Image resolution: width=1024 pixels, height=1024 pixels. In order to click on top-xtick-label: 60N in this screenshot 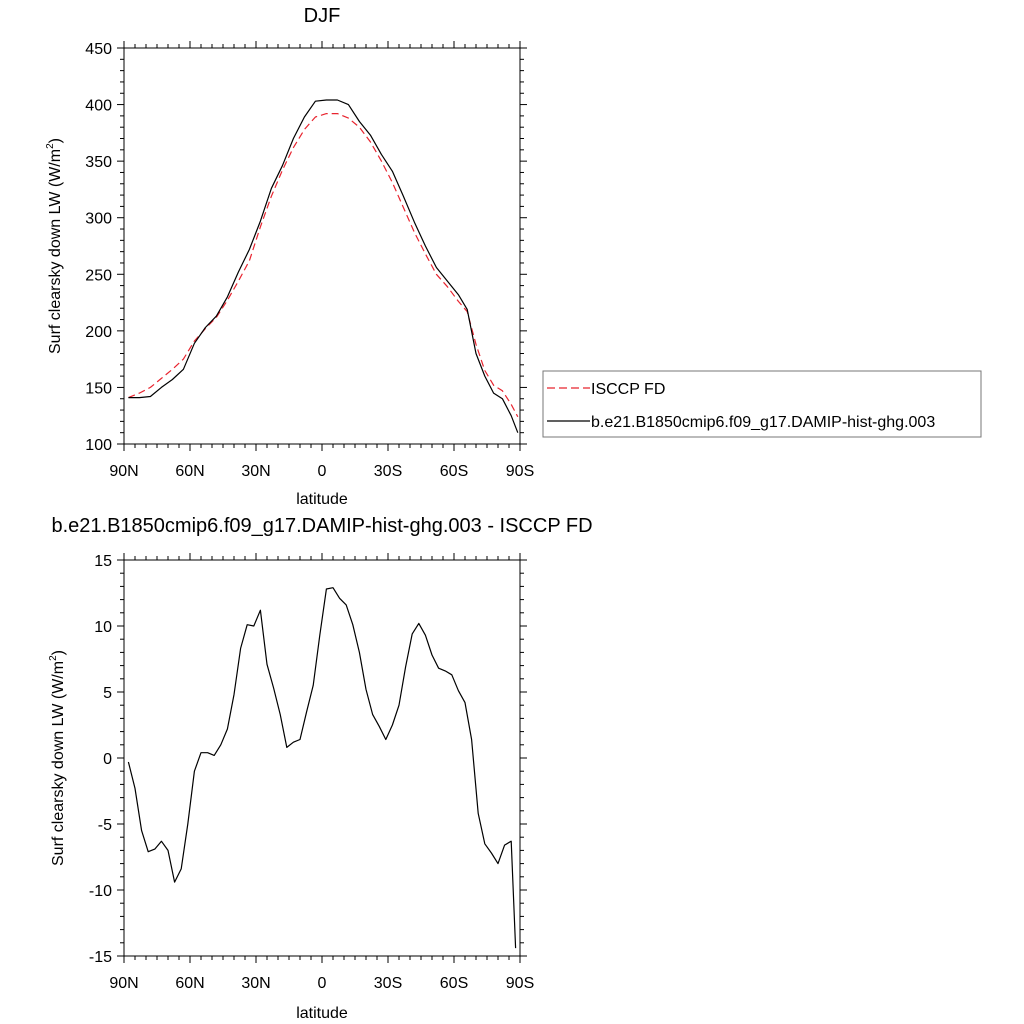, I will do `click(189, 471)`.